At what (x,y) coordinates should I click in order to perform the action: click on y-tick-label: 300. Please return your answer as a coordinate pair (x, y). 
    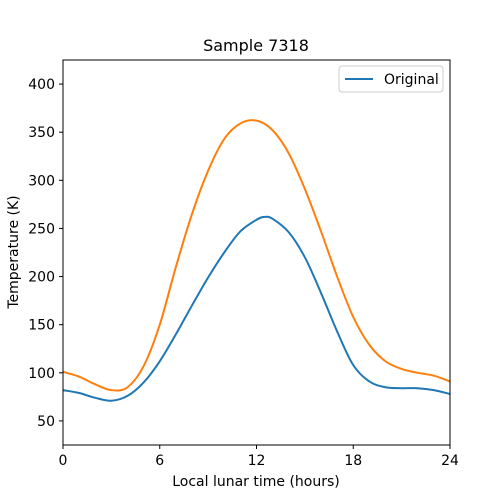
    Looking at the image, I should click on (41, 181).